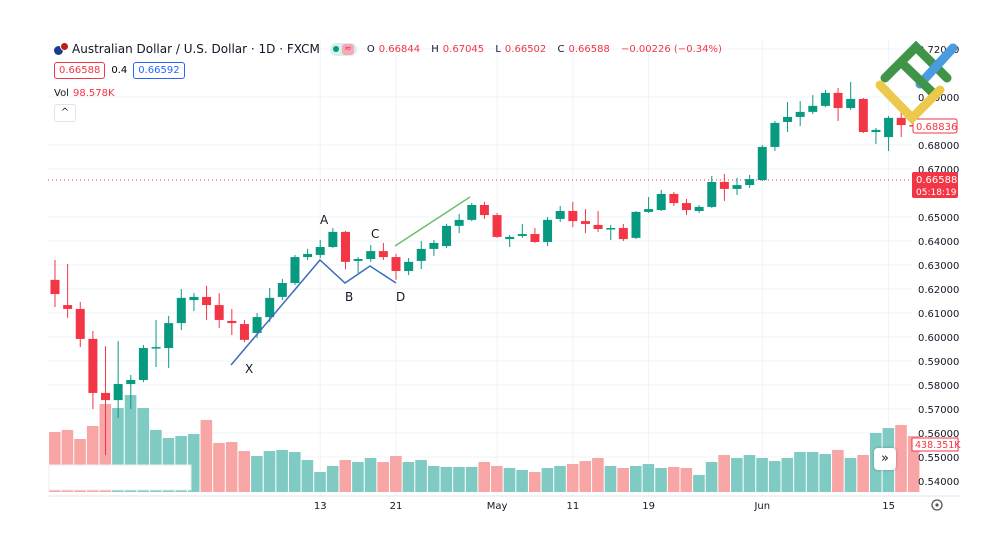 This screenshot has width=1000, height=557. I want to click on collapse-legend-button: ^, so click(65, 113).